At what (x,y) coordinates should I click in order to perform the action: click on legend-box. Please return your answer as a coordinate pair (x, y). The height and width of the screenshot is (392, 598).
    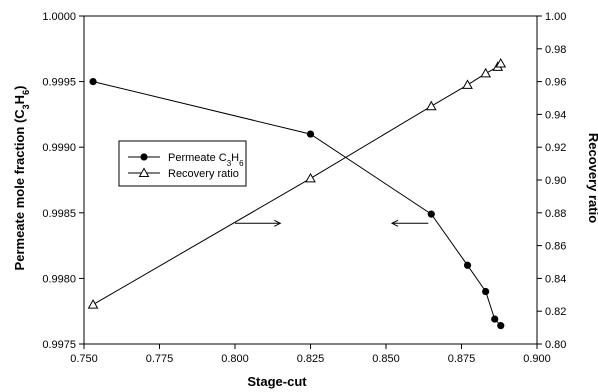
    Looking at the image, I should click on (182, 163).